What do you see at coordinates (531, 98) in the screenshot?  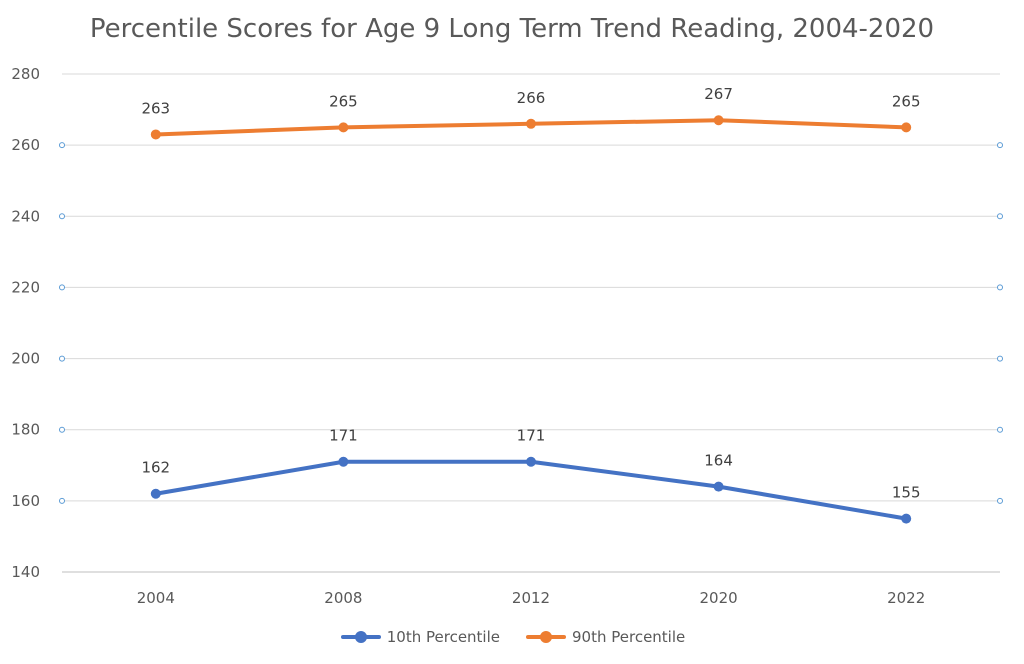 I see `data-label: 266` at bounding box center [531, 98].